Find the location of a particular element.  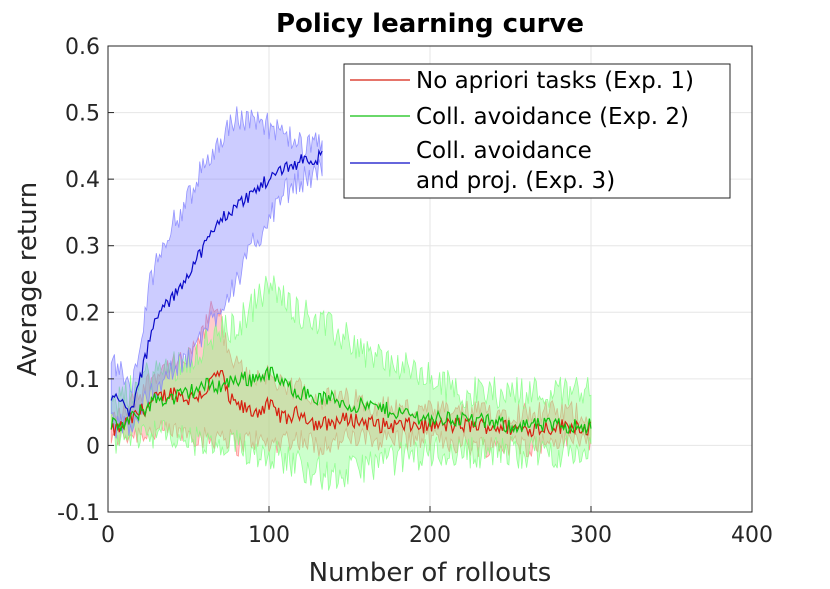

x-tick-label: 400 is located at coordinates (752, 535).